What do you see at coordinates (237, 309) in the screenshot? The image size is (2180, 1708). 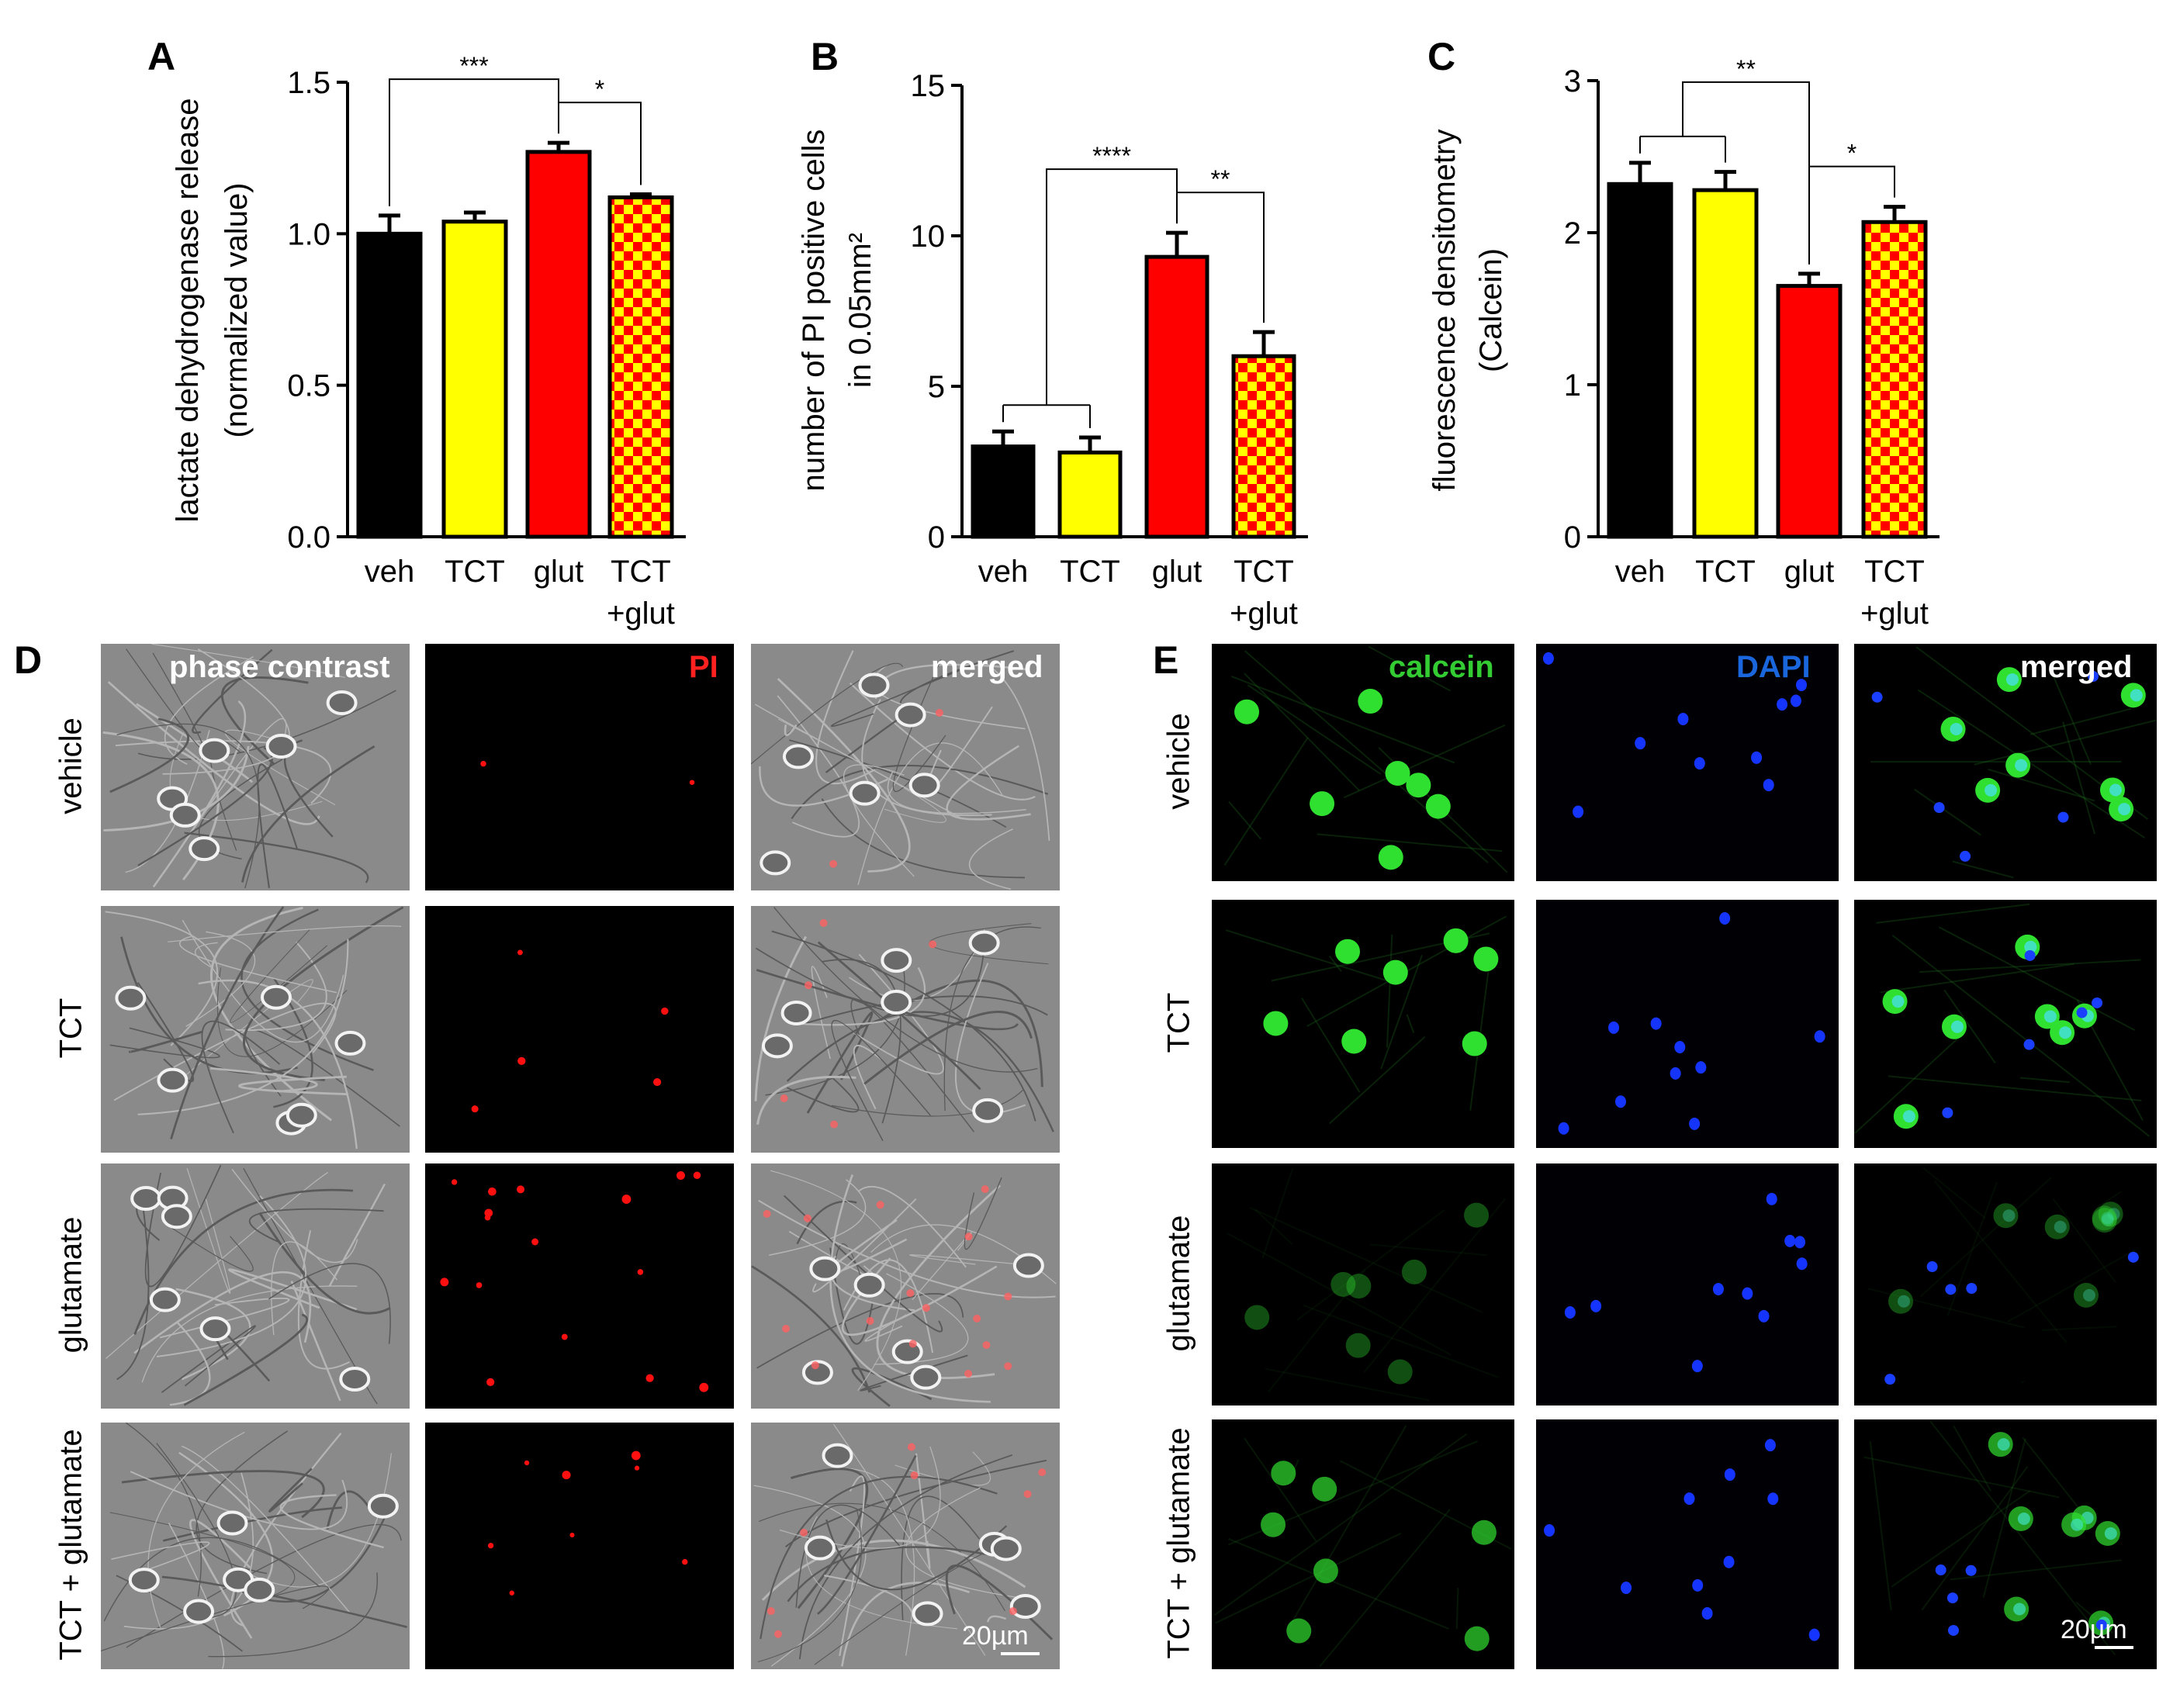 I see `y-axis-label: (normalized value)` at bounding box center [237, 309].